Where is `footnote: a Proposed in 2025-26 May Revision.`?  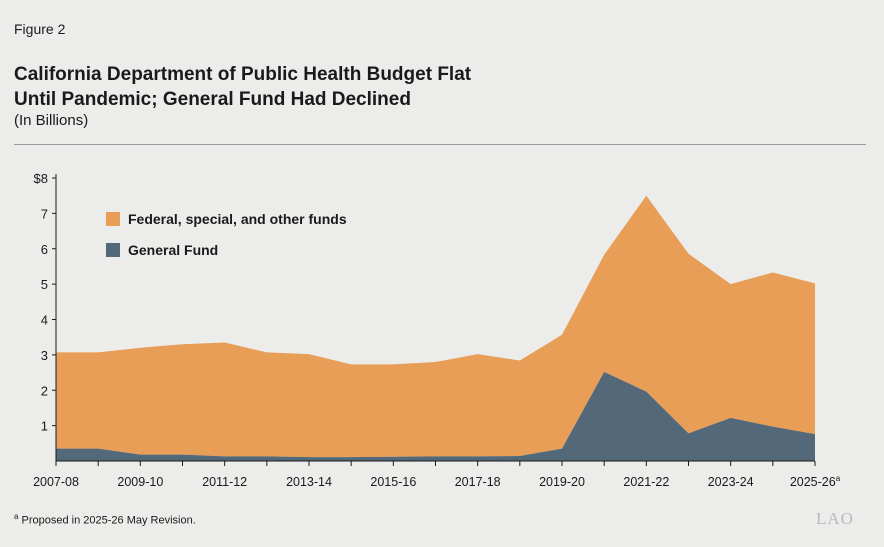
footnote: a Proposed in 2025-26 May Revision. is located at coordinates (105, 519).